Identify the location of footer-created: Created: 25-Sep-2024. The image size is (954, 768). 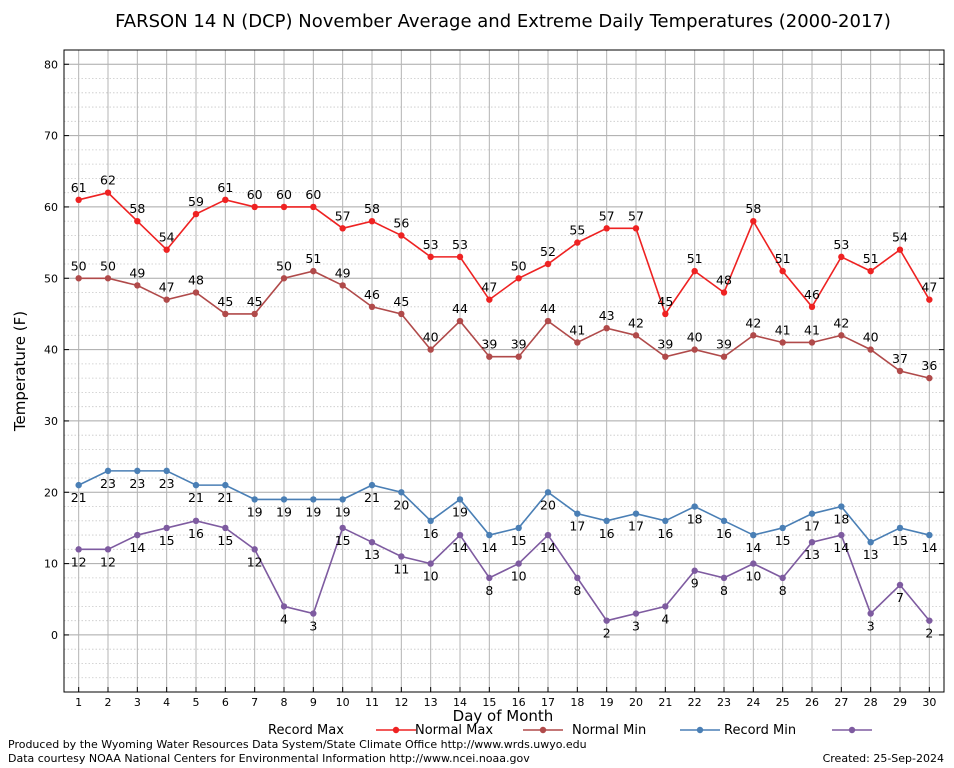
(883, 758).